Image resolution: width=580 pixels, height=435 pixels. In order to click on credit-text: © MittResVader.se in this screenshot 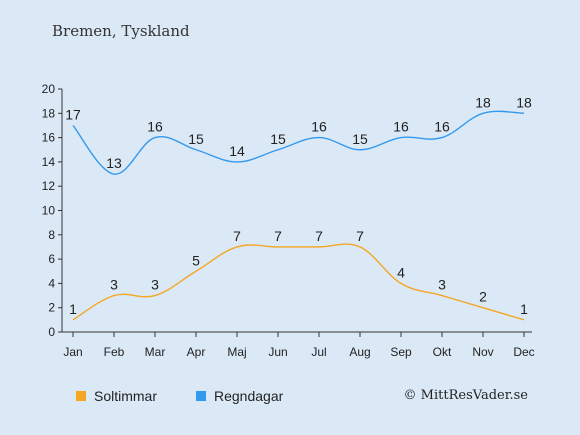, I will do `click(465, 395)`.